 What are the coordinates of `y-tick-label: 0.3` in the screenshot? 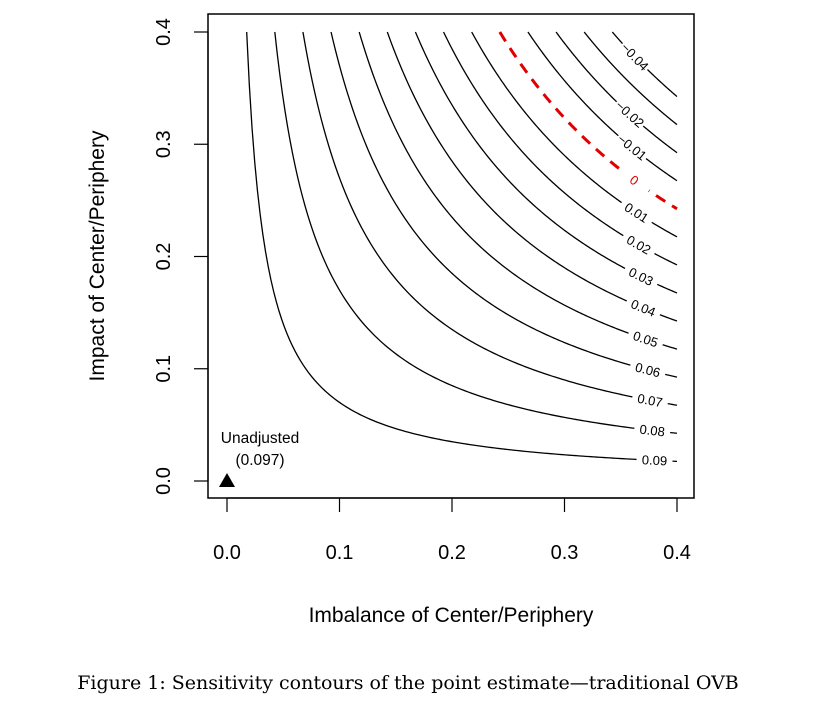 It's located at (164, 144).